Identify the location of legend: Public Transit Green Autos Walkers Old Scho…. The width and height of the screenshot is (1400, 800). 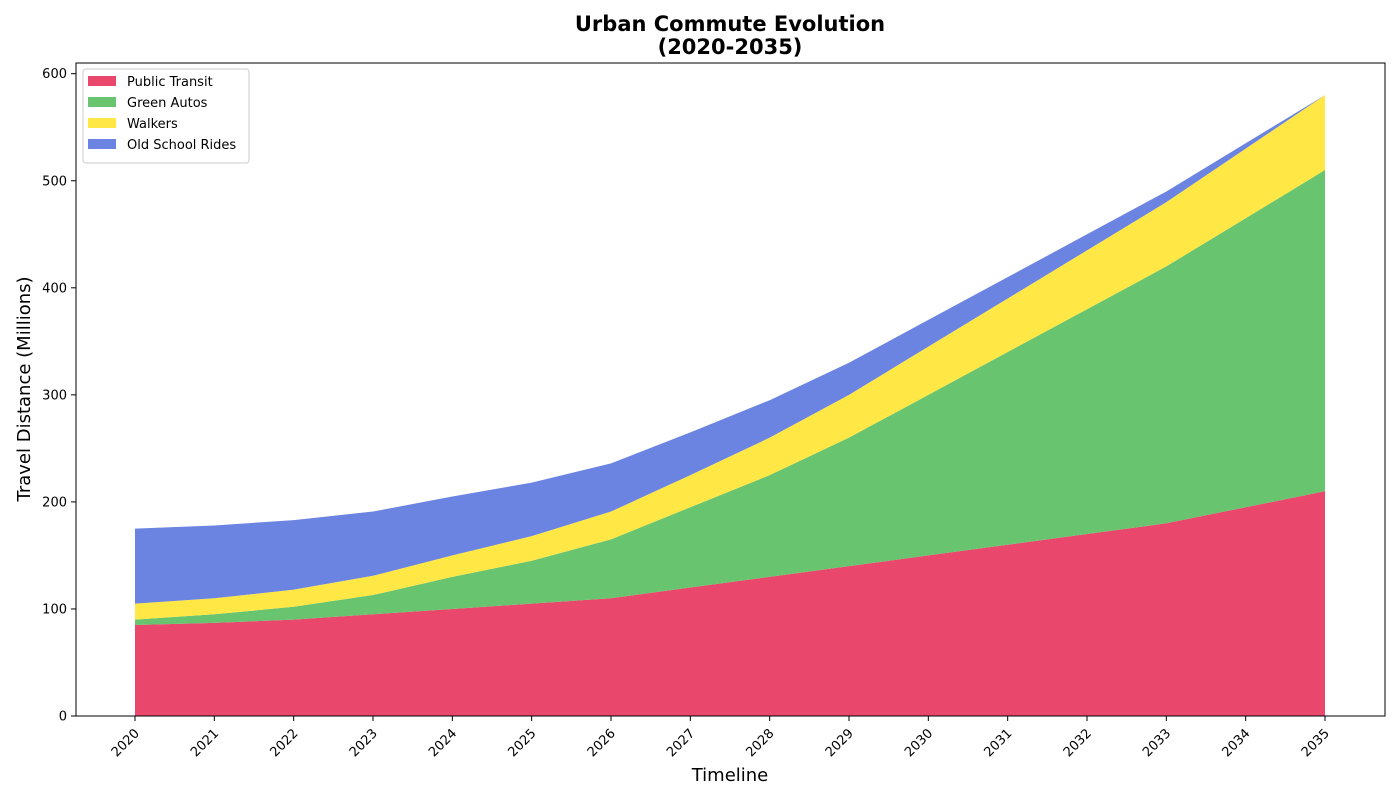
(166, 116).